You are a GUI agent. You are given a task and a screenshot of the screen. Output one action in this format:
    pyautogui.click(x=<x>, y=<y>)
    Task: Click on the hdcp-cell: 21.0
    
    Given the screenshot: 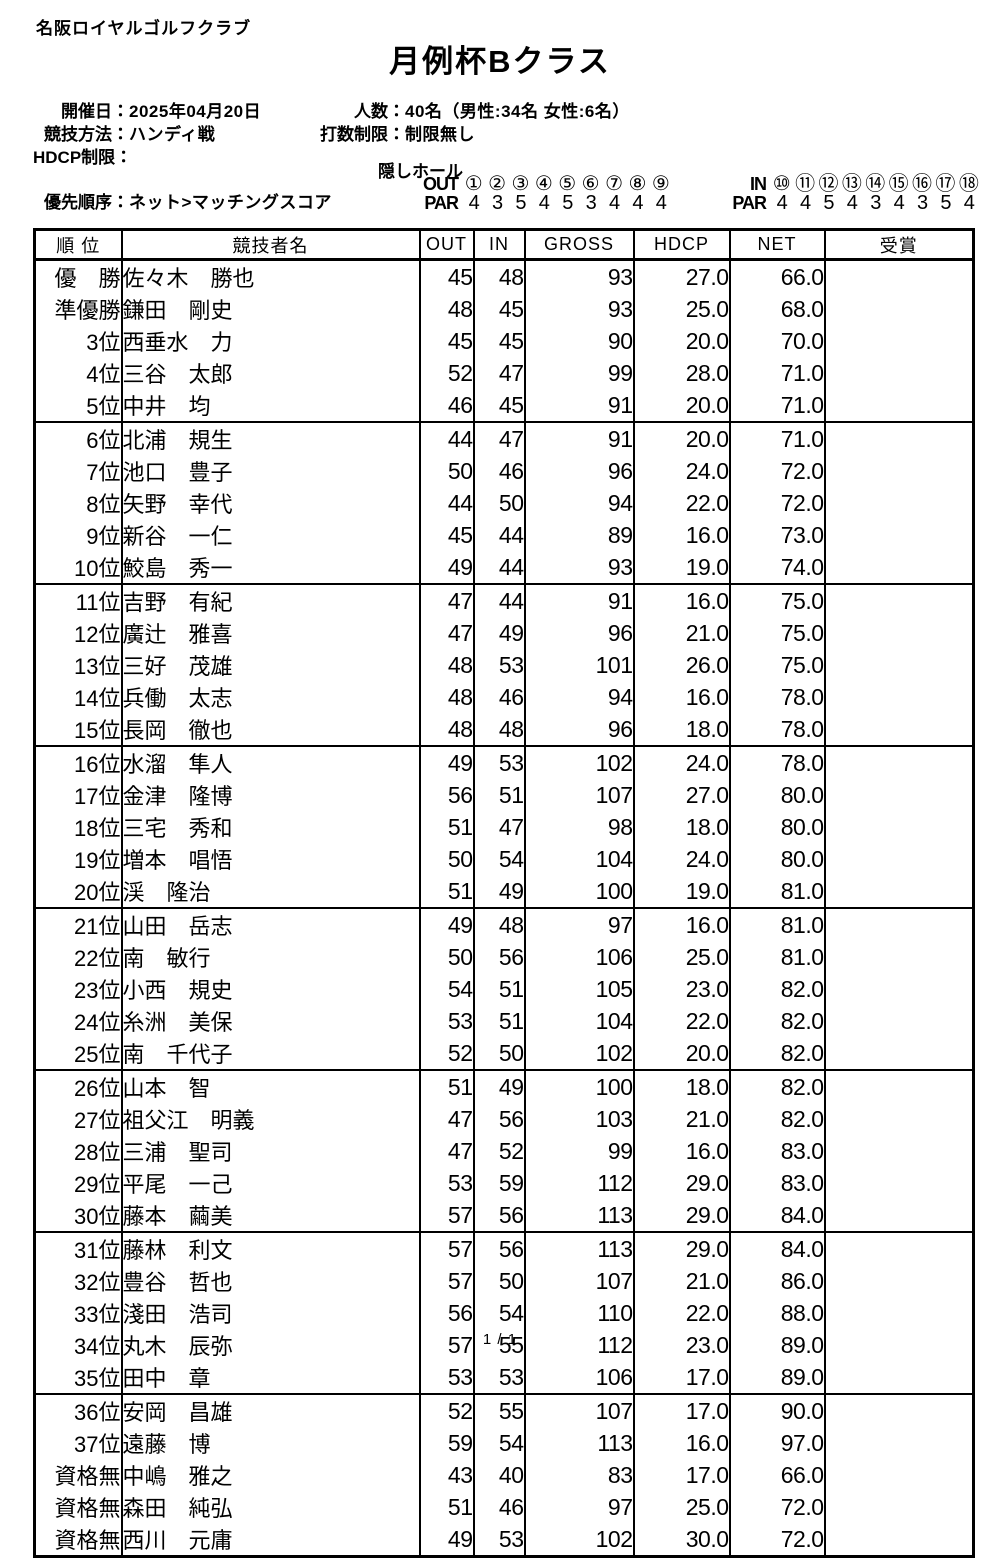 What is the action you would take?
    pyautogui.click(x=682, y=1281)
    